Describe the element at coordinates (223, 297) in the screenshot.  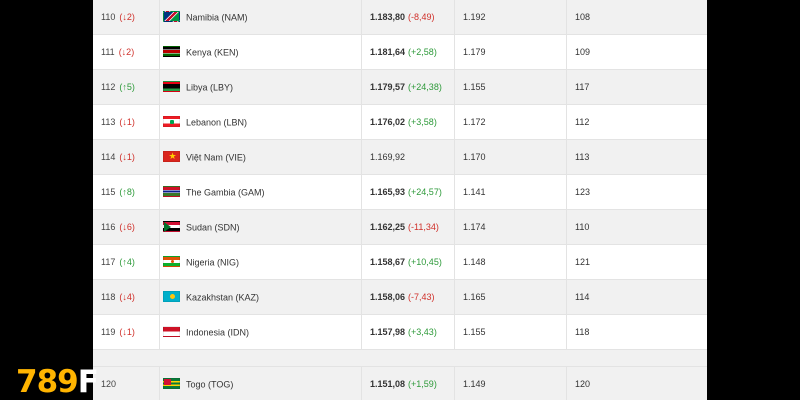
I see `team-name: Kazakhstan (KAZ)` at that location.